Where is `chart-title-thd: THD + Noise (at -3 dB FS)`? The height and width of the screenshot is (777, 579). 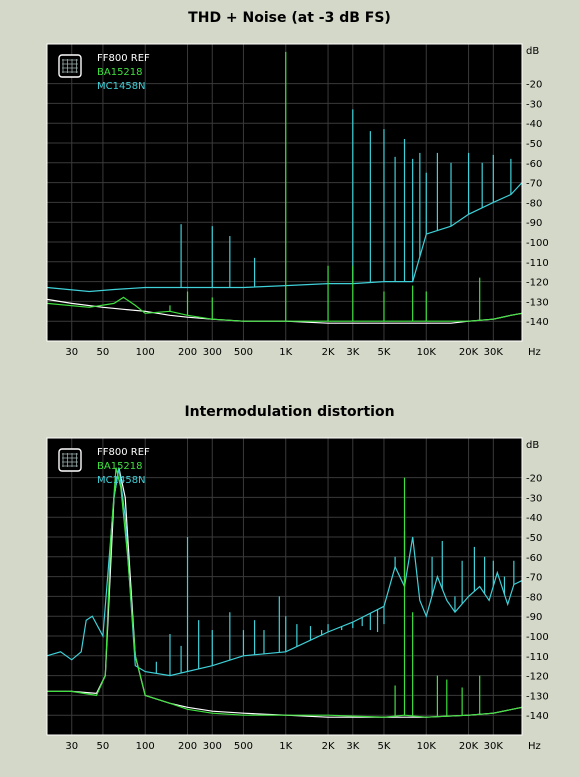
chart-title-thd: THD + Noise (at -3 dB FS) is located at coordinates (289, 18).